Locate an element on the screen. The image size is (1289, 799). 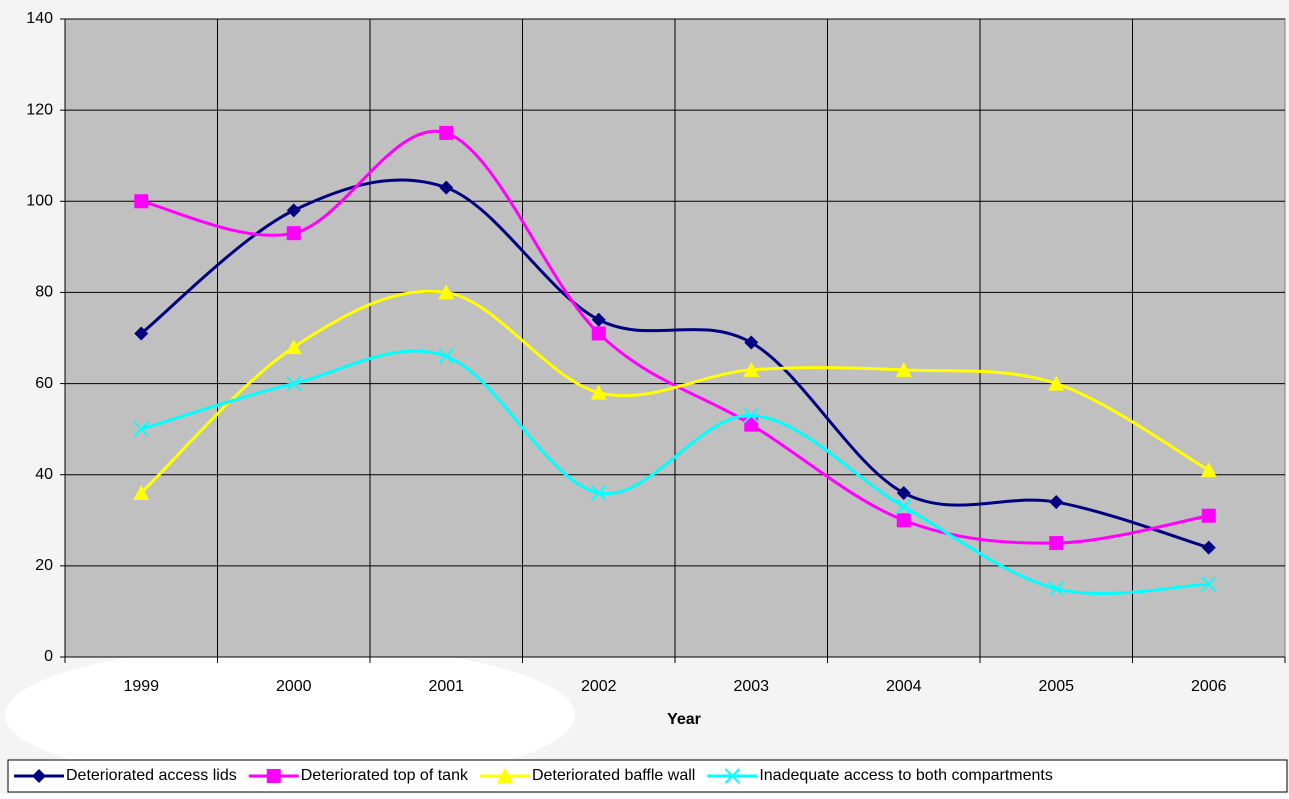
y-tick-label: 80 is located at coordinates (44, 292).